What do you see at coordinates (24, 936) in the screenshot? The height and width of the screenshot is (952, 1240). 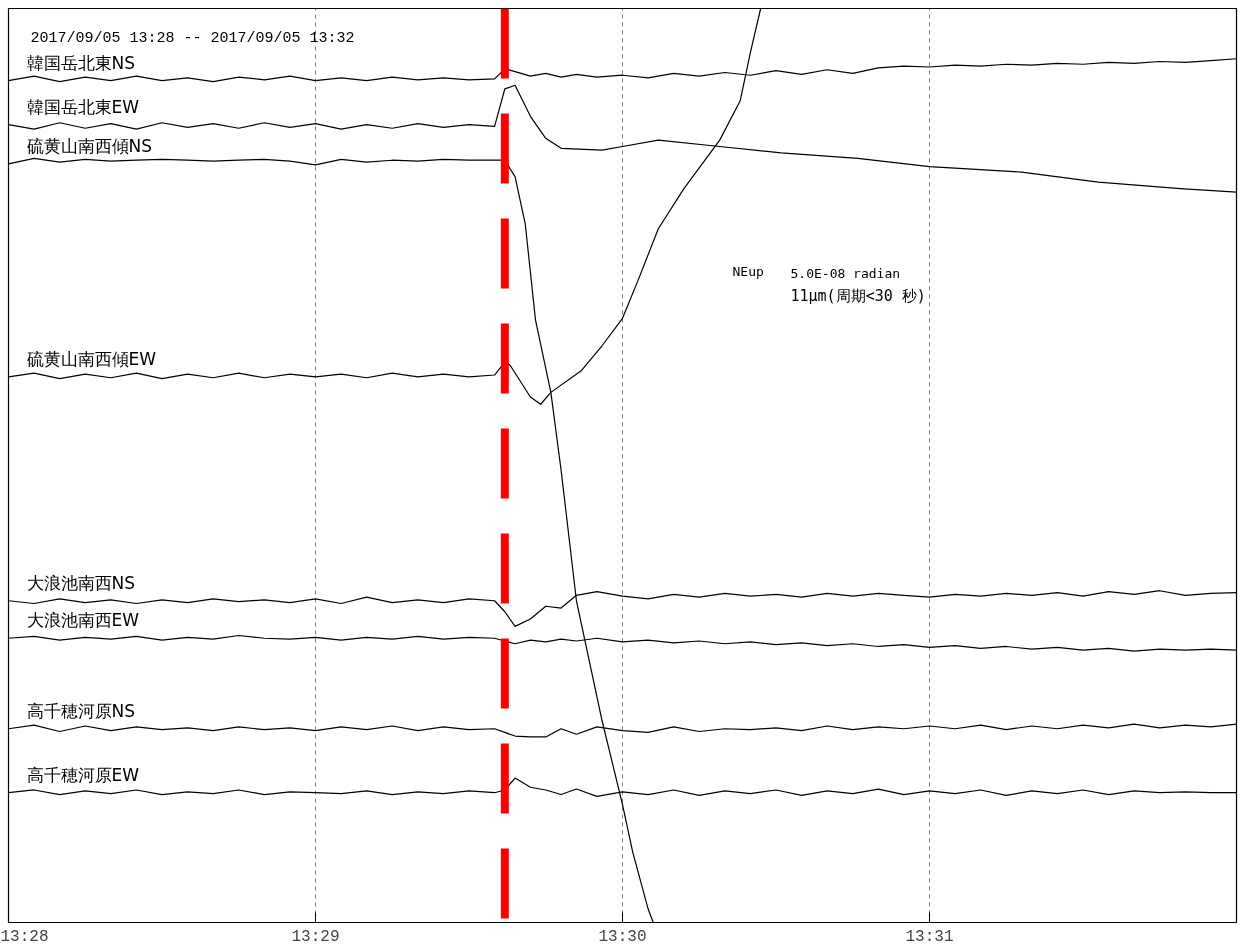 I see `x-tick-label: 13:28` at bounding box center [24, 936].